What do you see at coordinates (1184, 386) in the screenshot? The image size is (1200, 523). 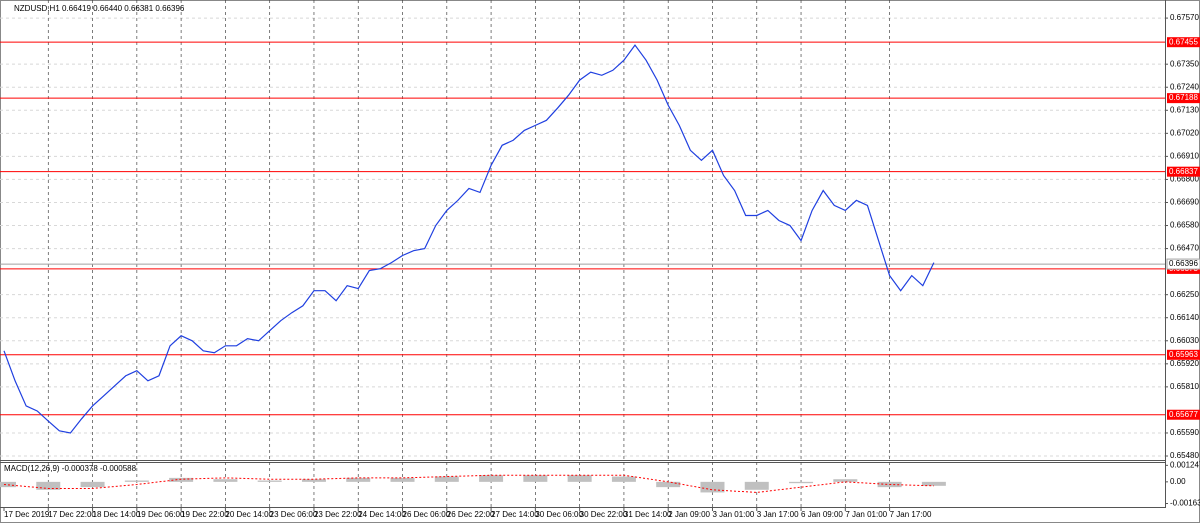 I see `y-tick-label: 0.65810` at bounding box center [1184, 386].